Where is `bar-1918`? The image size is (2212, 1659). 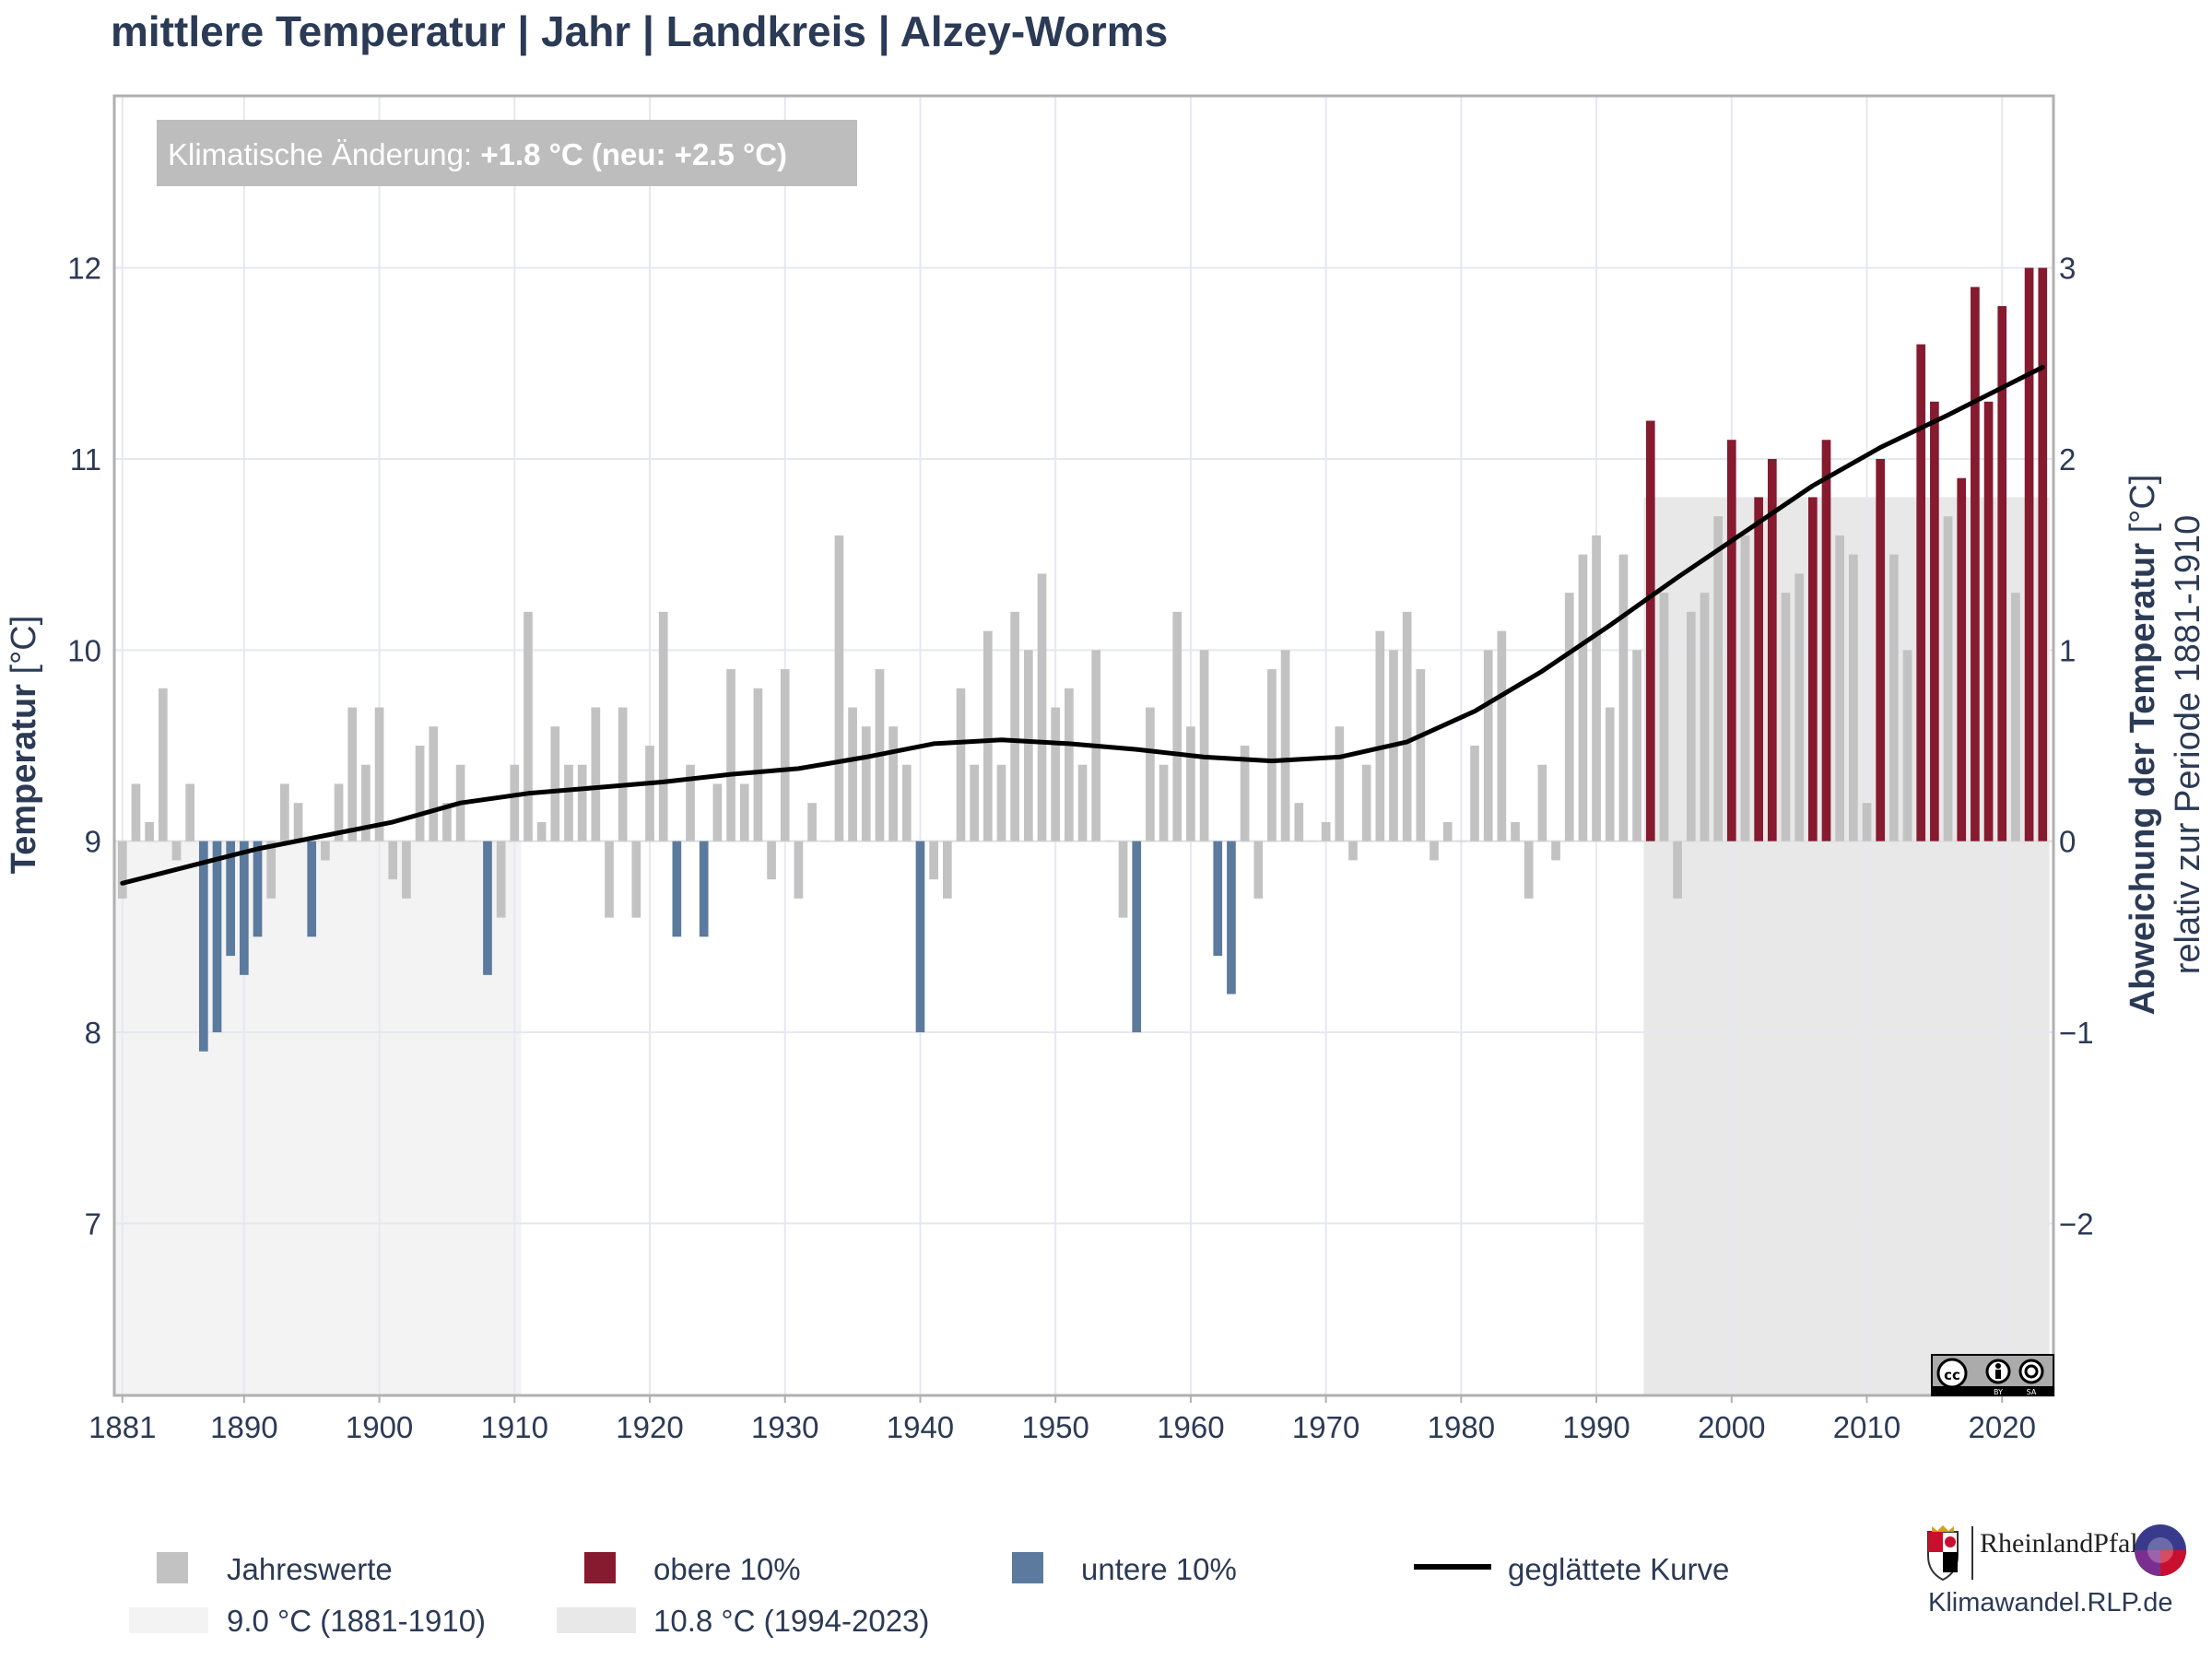
bar-1918 is located at coordinates (623, 774).